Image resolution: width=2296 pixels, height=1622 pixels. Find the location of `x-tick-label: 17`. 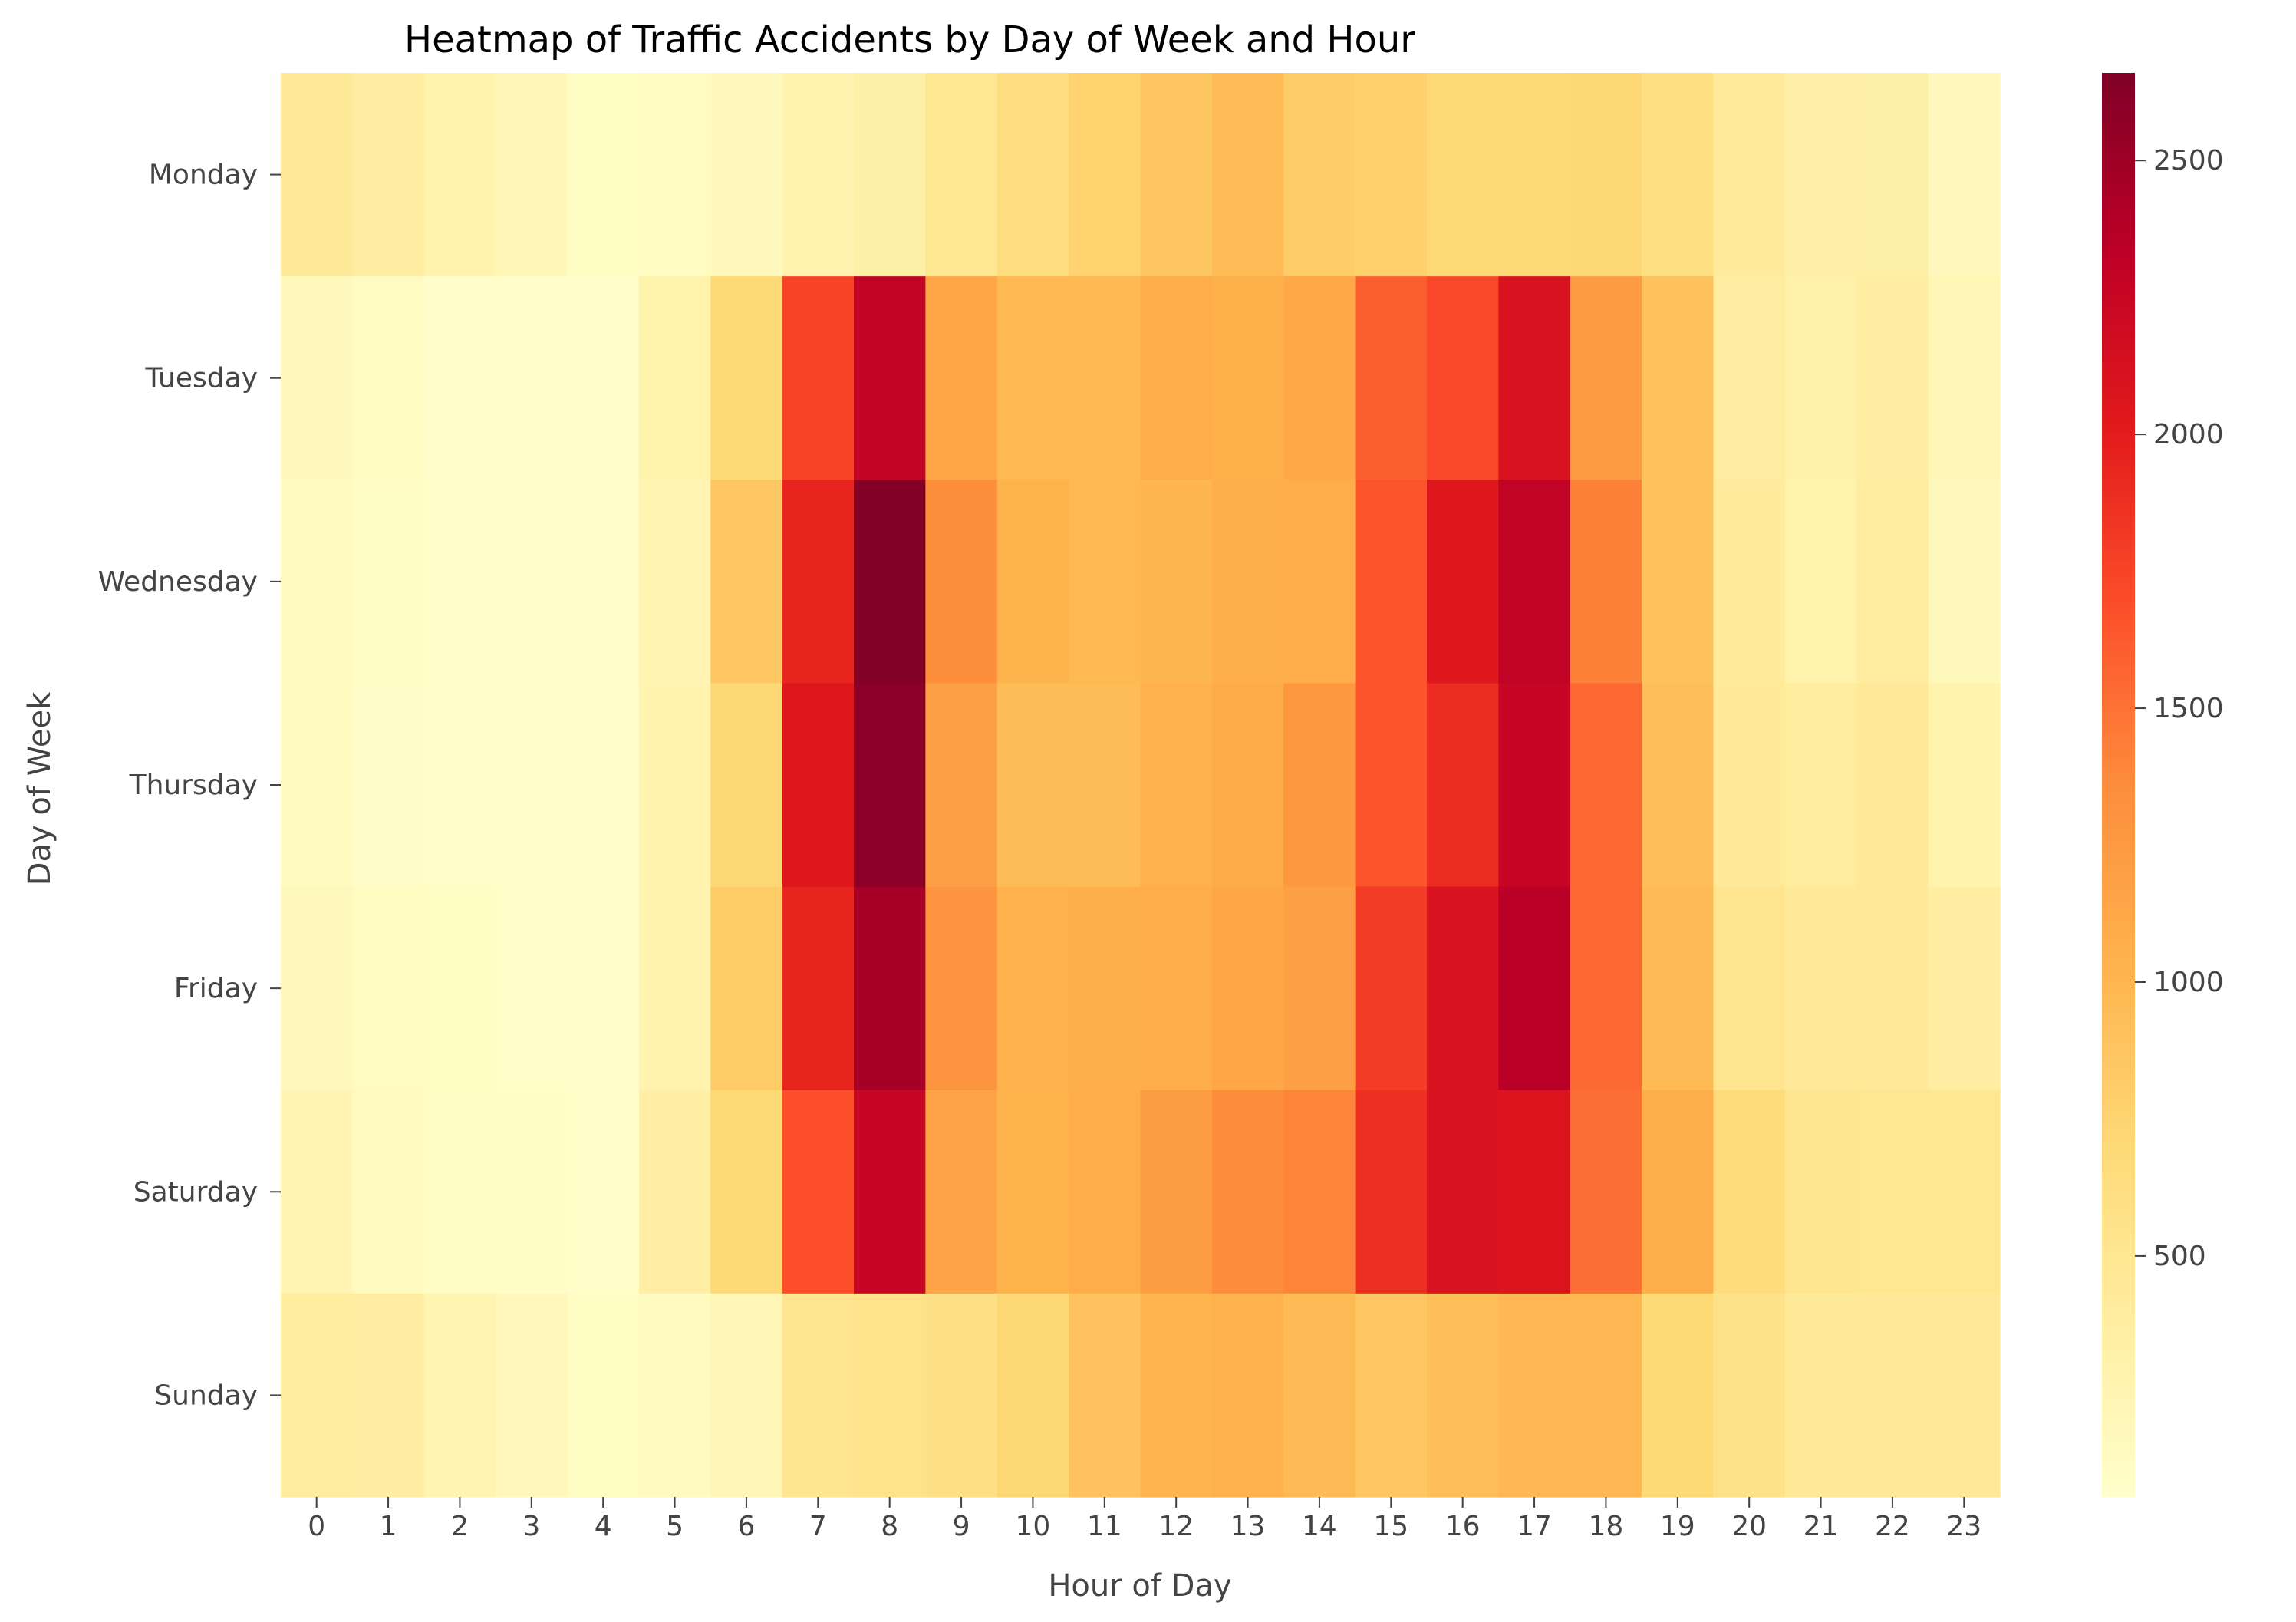

x-tick-label: 17 is located at coordinates (1534, 1526).